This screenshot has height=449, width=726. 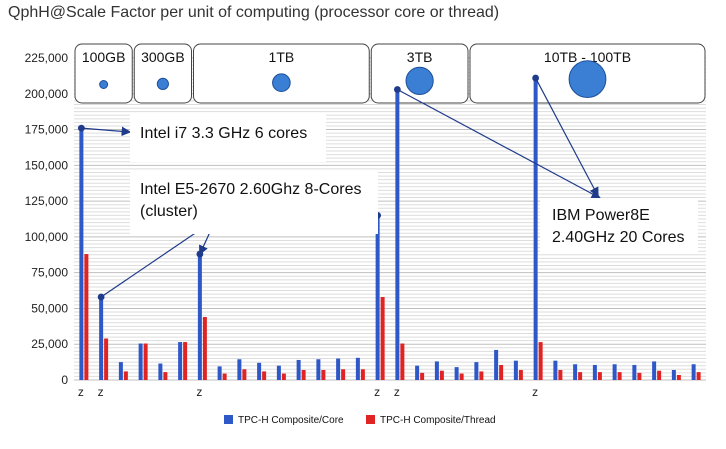 I want to click on y-tick-label: 25,000, so click(x=49, y=344).